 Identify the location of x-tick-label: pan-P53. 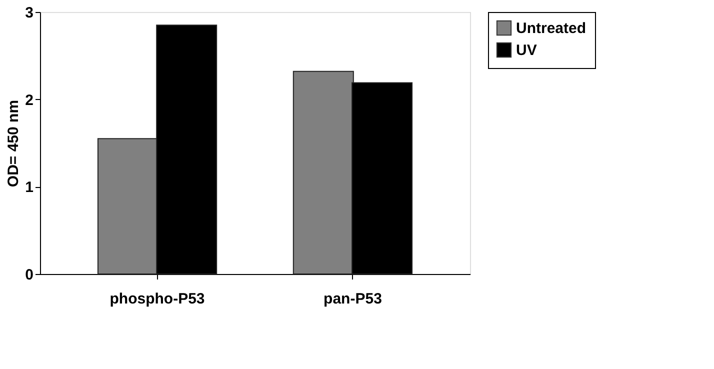
(353, 299).